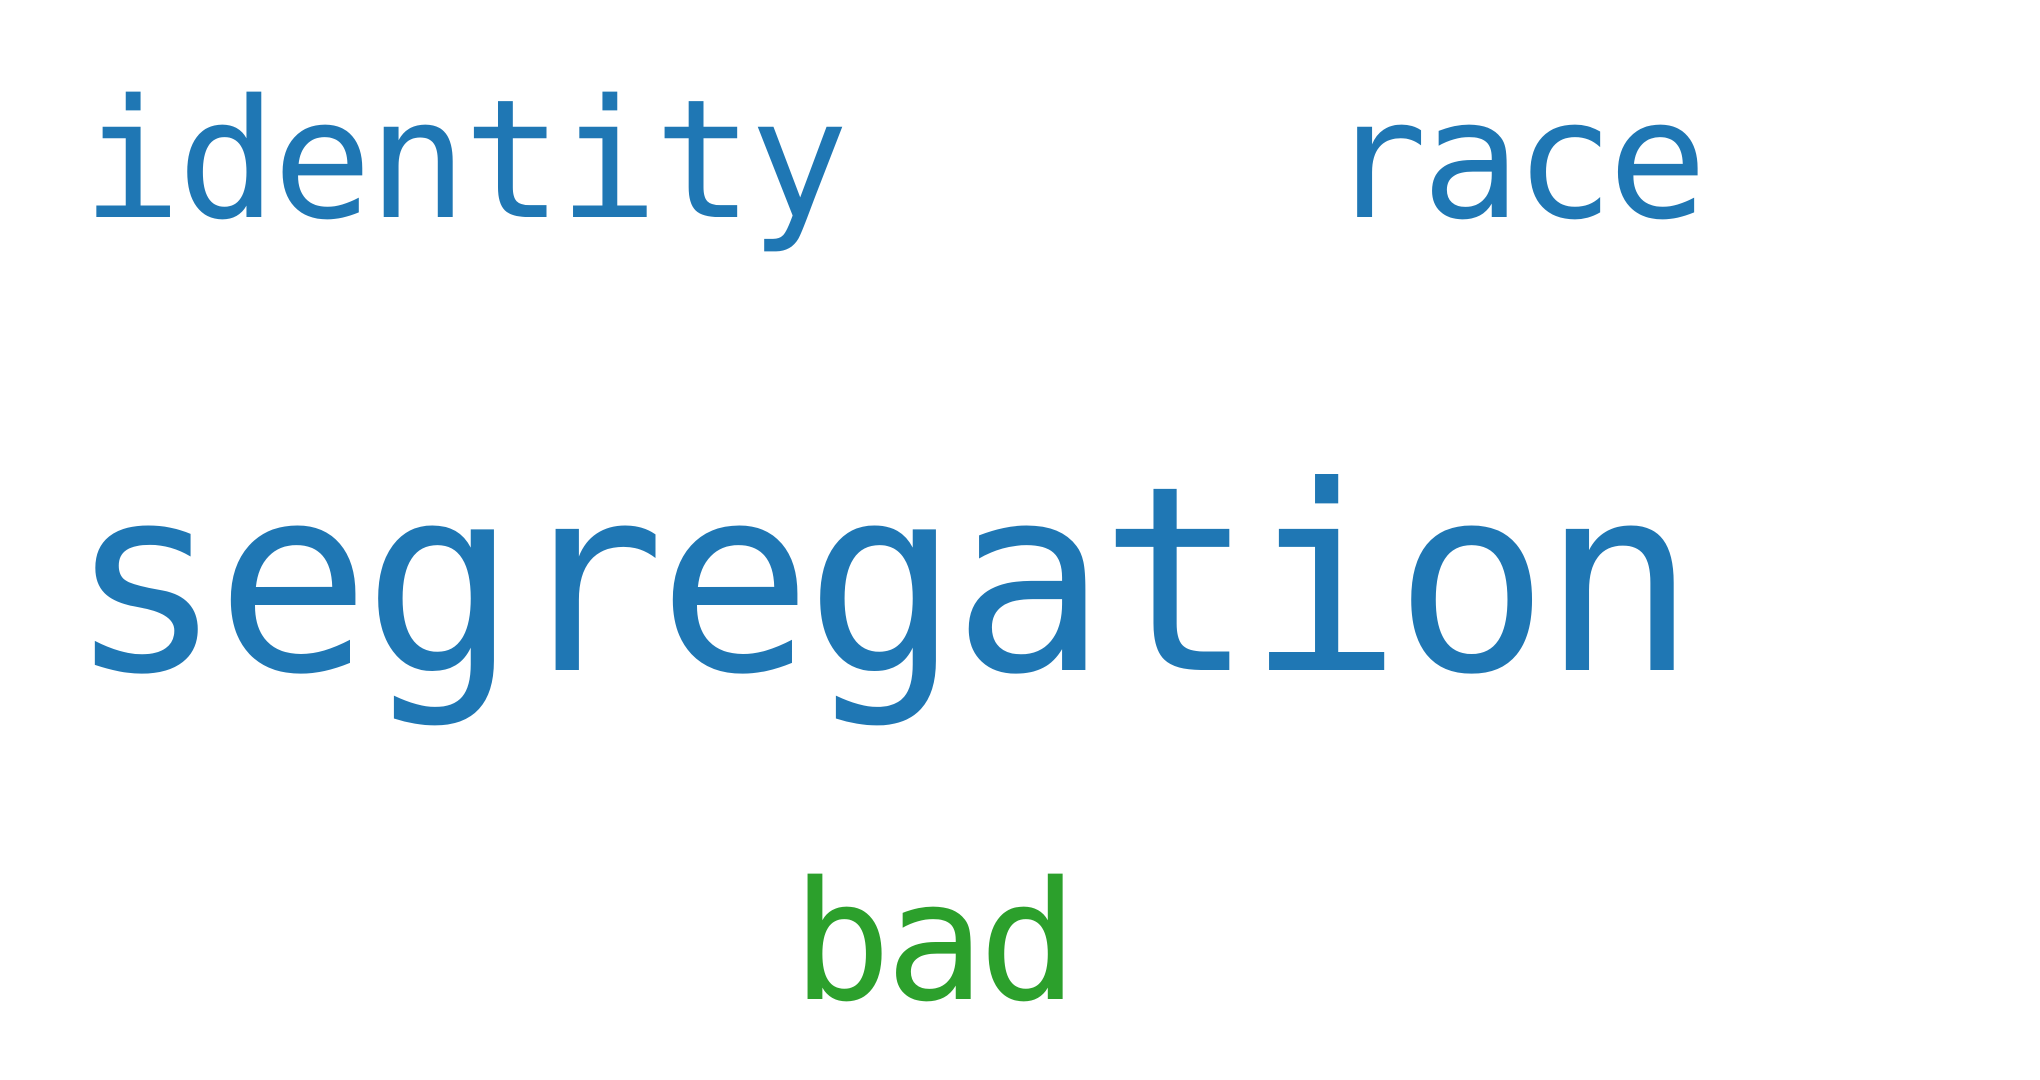  What do you see at coordinates (935, 942) in the screenshot?
I see `word-bad: bad` at bounding box center [935, 942].